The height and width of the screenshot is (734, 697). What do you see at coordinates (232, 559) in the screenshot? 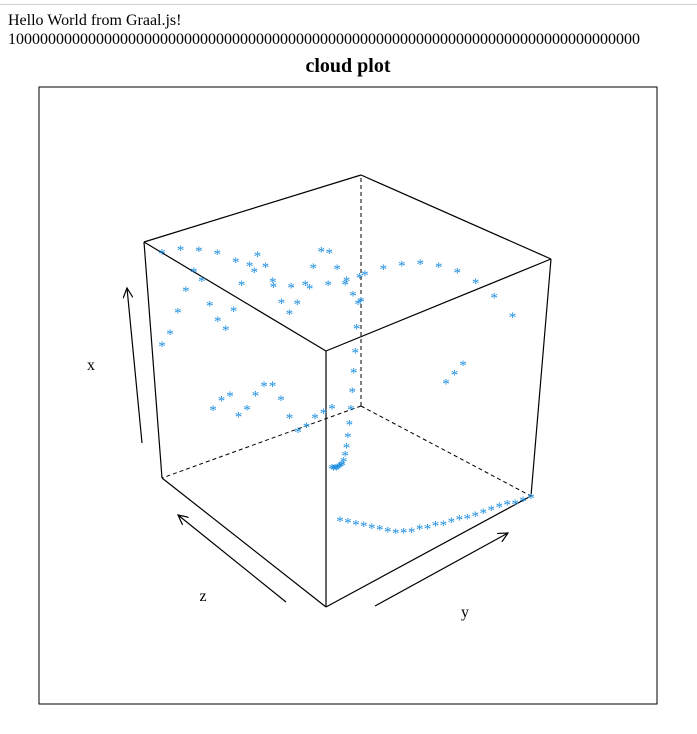
I see `z-axis-arrow` at bounding box center [232, 559].